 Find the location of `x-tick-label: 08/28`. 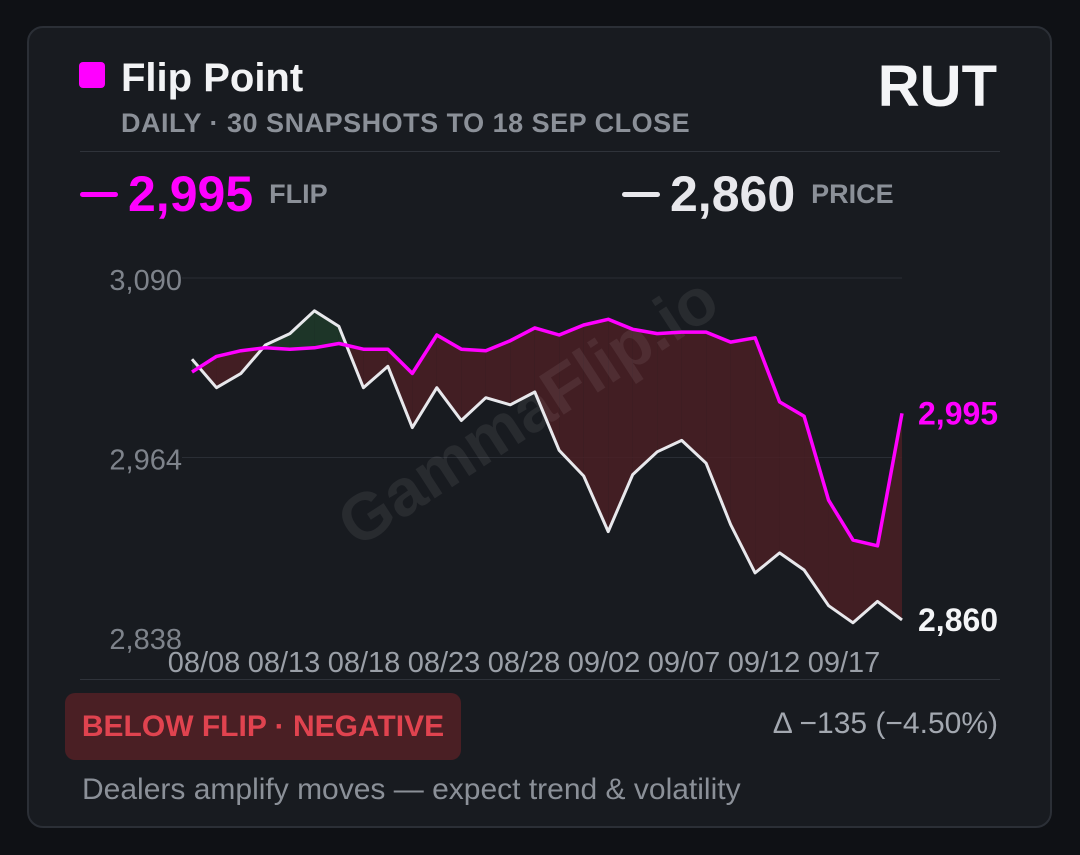

x-tick-label: 08/28 is located at coordinates (524, 663).